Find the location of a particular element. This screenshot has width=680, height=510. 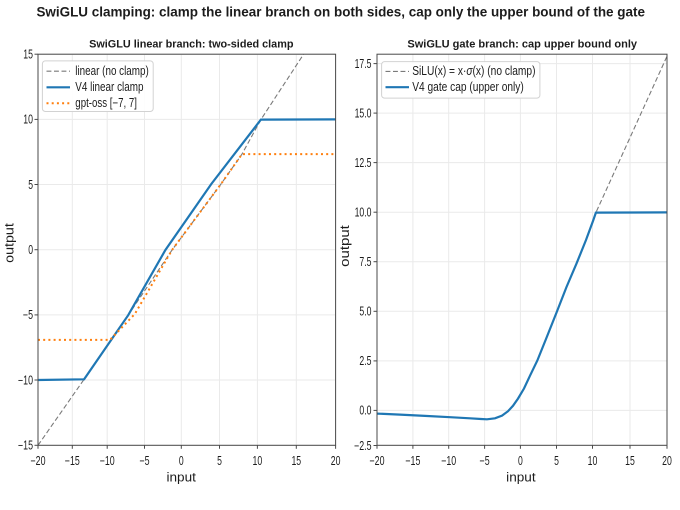

svg-text: 7.5 is located at coordinates (365, 262).